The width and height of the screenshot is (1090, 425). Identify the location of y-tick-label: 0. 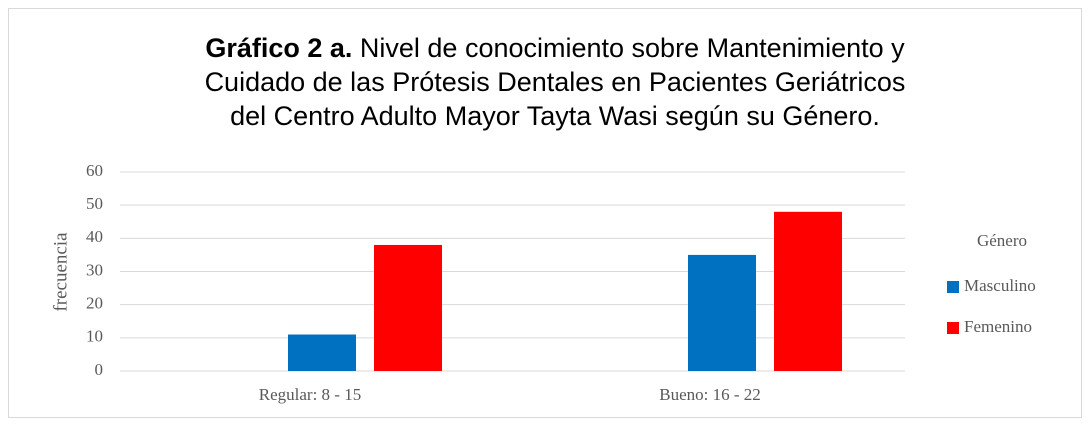
(99, 369).